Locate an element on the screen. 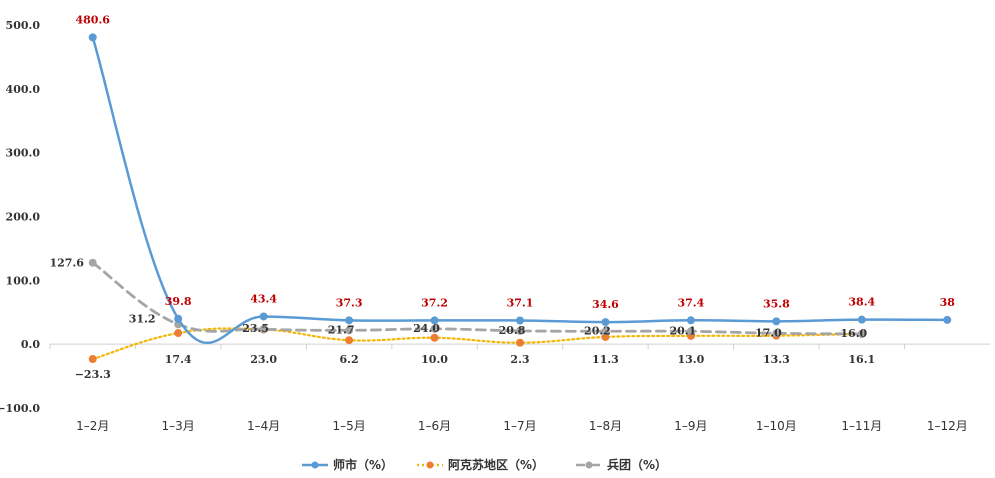 The width and height of the screenshot is (995, 478). y-tick-label: 300.0 is located at coordinates (23, 153).